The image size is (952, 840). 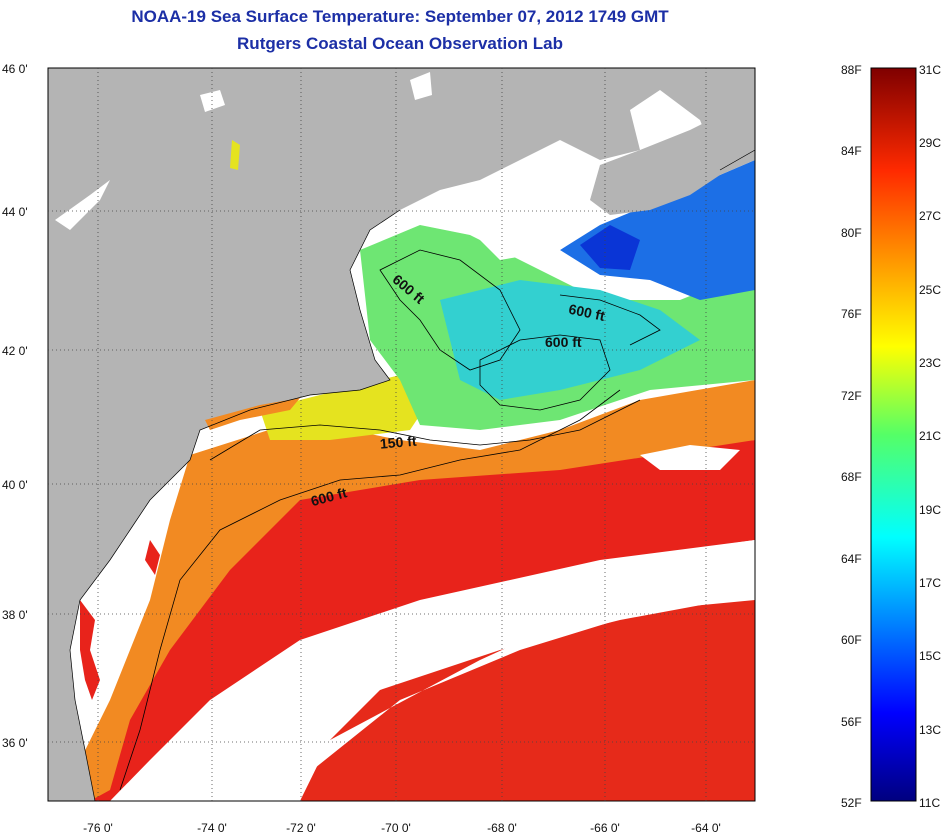 What do you see at coordinates (527, 698) in the screenshot?
I see `sst-south-red-region` at bounding box center [527, 698].